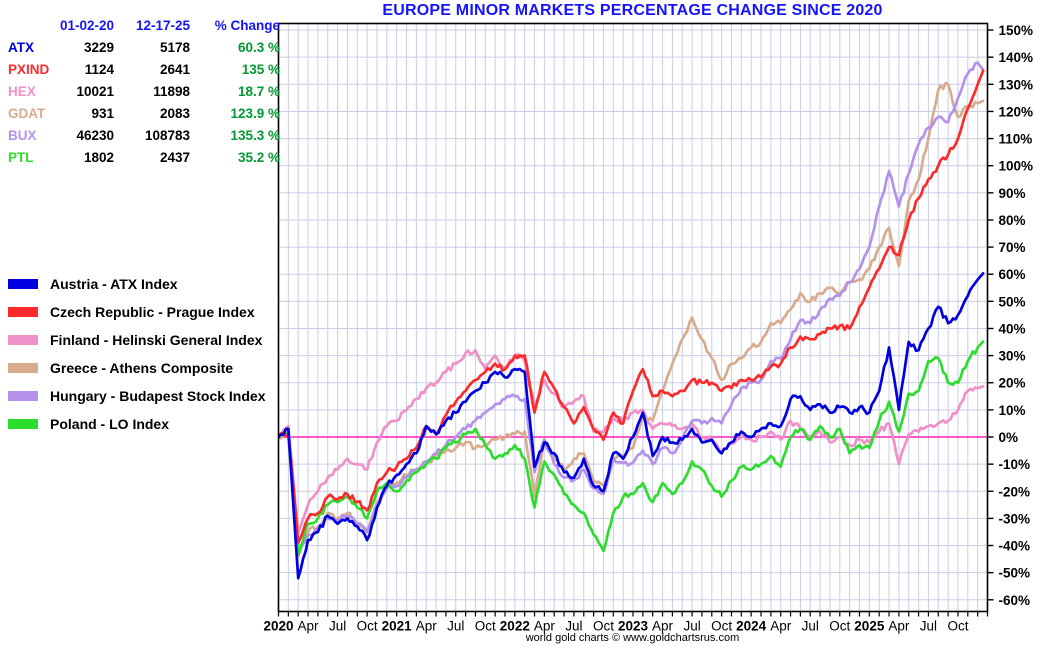 This screenshot has width=1050, height=650. Describe the element at coordinates (95, 91) in the screenshot. I see `stats-start-value: 10021` at that location.